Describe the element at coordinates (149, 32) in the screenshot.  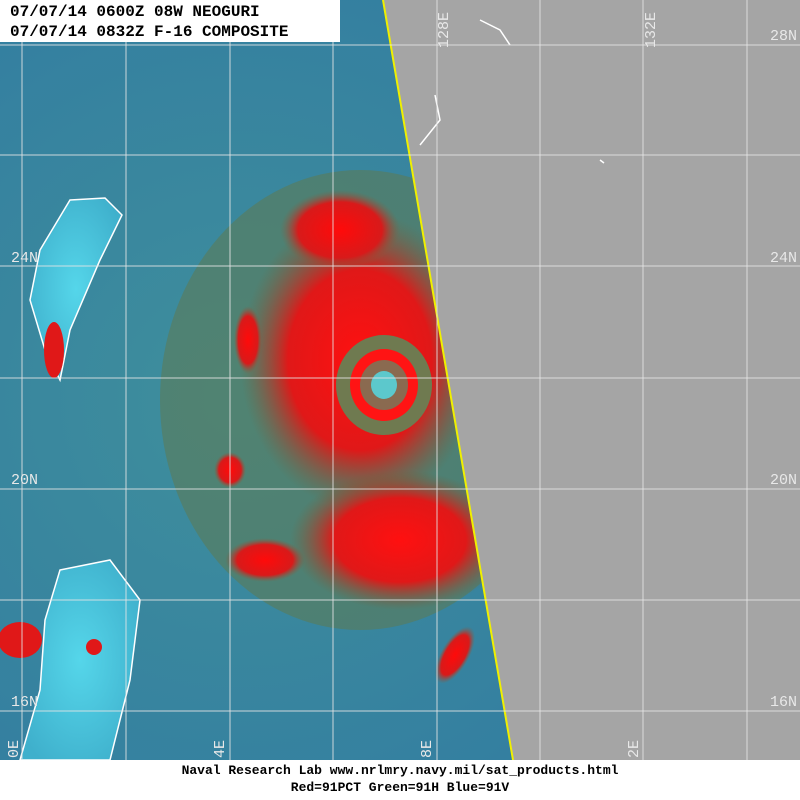
I see `header-line: 07/07/14 0832Z F-16 COMPOSITE` at that location.